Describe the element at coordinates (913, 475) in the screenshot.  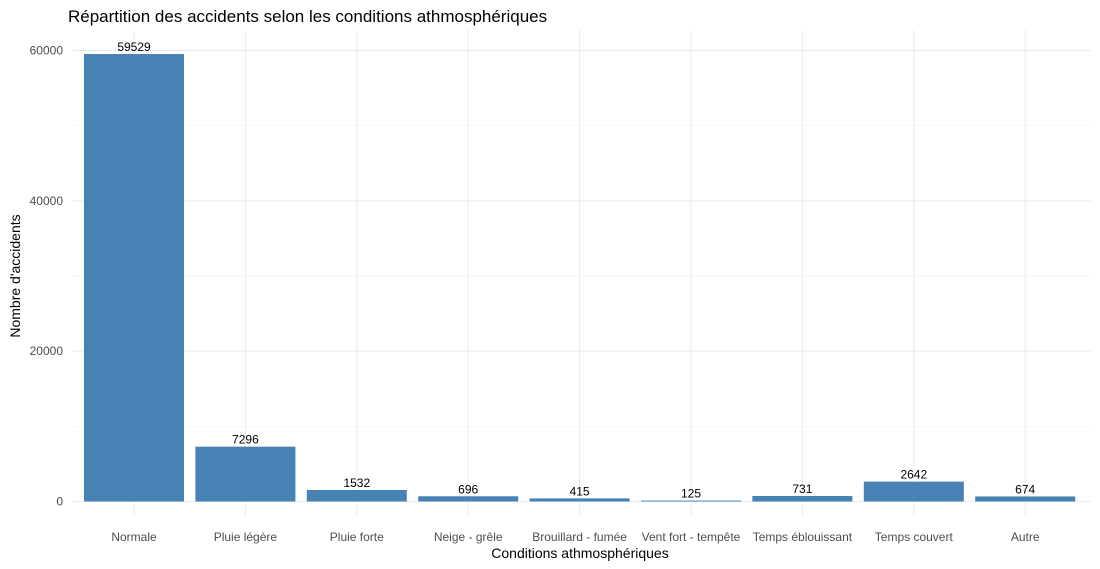
I see `bar-value-label: 2642` at that location.